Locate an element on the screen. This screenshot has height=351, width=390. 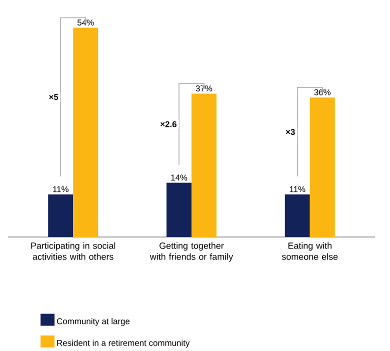
x-tick-label: Eating with someone else is located at coordinates (310, 251).